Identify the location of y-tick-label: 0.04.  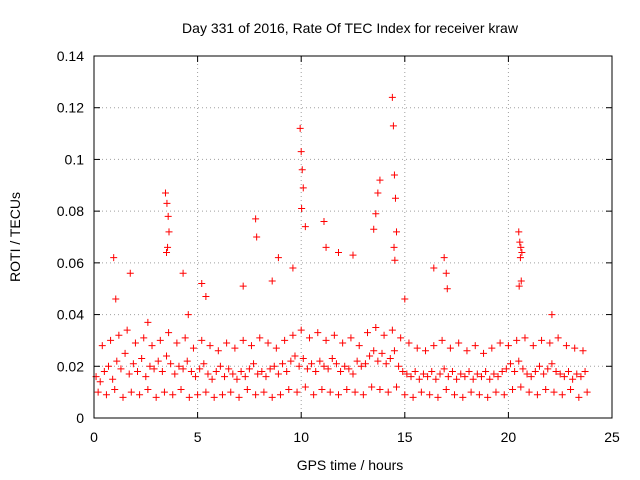
(70, 315).